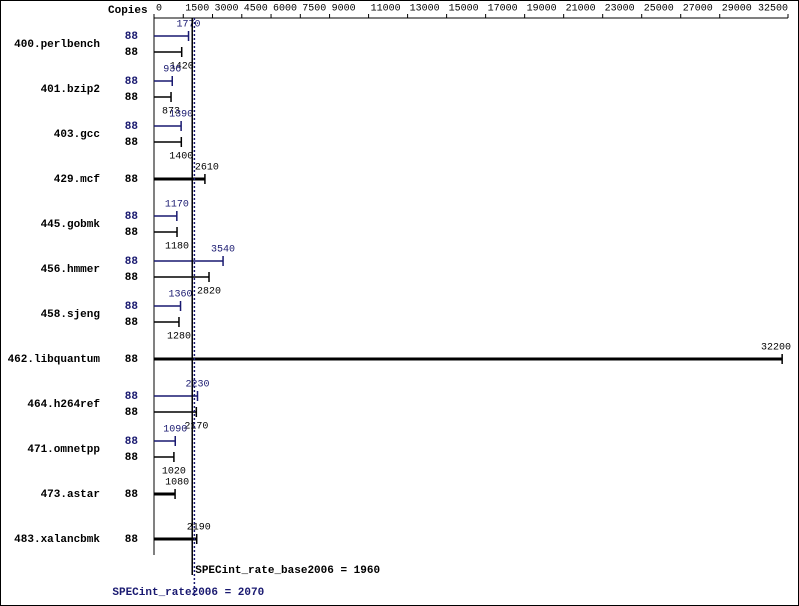 The image size is (799, 606). What do you see at coordinates (542, 9) in the screenshot?
I see `x-tick-label: 19000` at bounding box center [542, 9].